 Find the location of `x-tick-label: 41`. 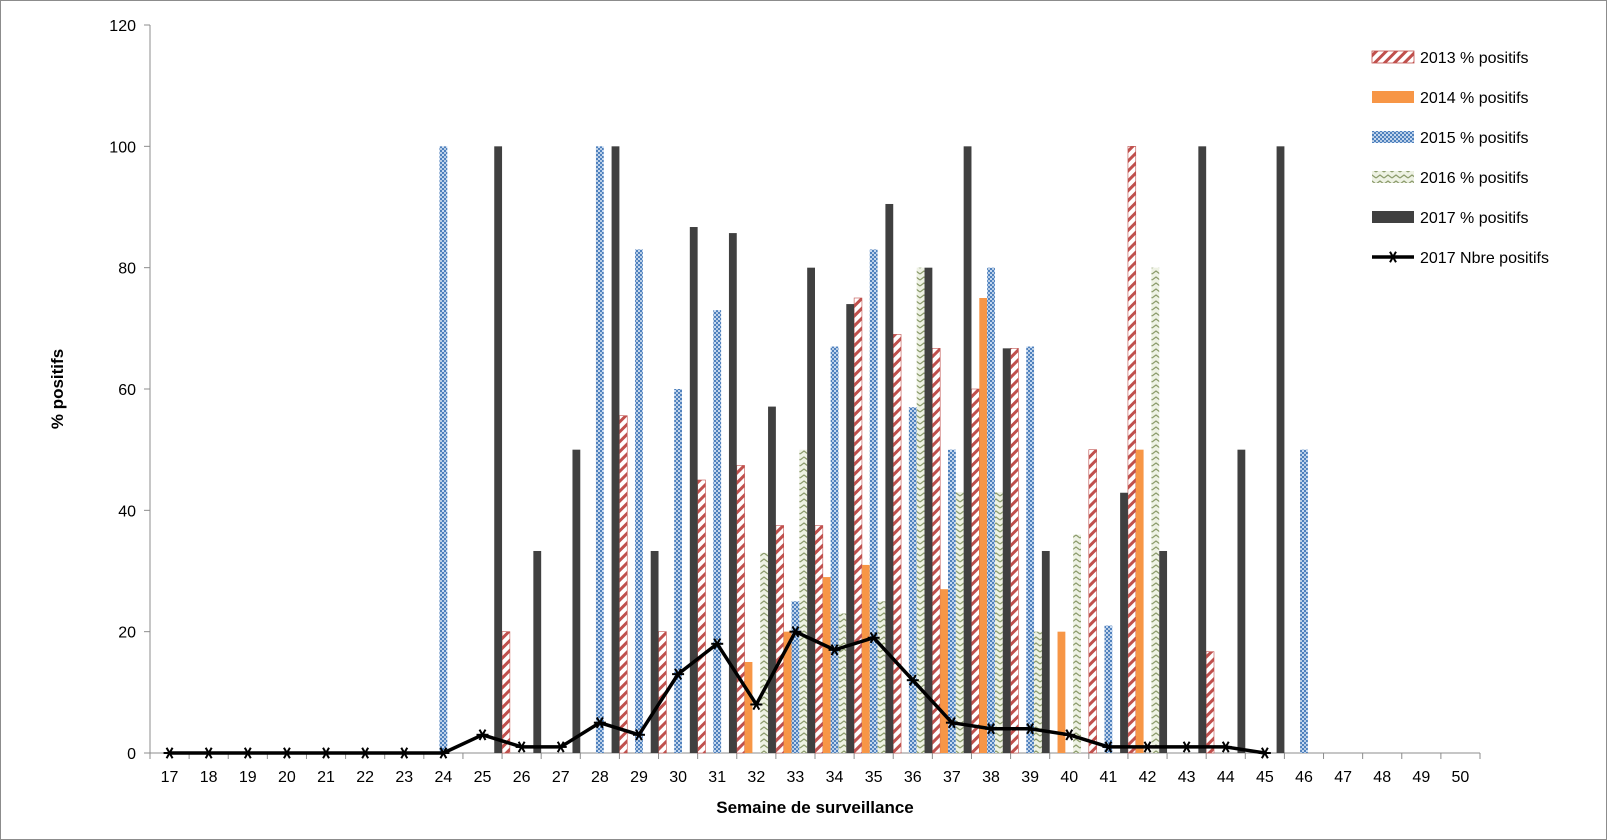

x-tick-label: 41 is located at coordinates (1108, 777).